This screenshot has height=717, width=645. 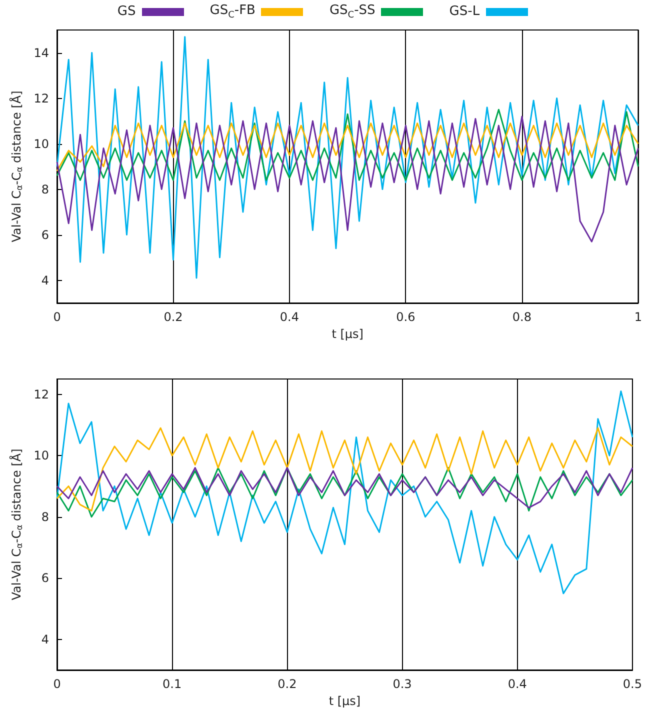 What do you see at coordinates (522, 317) in the screenshot?
I see `x-tick-label: 0.8` at bounding box center [522, 317].